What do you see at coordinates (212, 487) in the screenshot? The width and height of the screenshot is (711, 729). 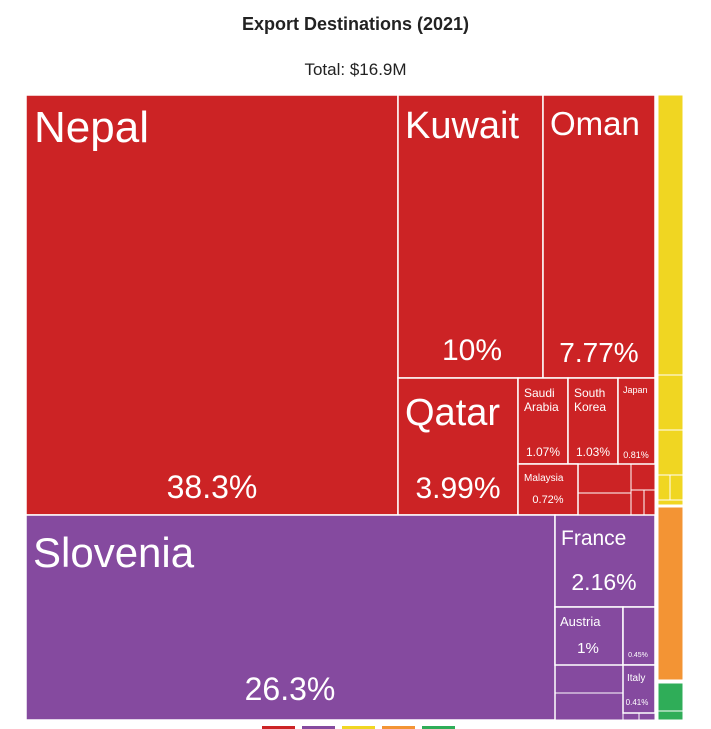 I see `tile-value-nepal: 38.3%` at bounding box center [212, 487].